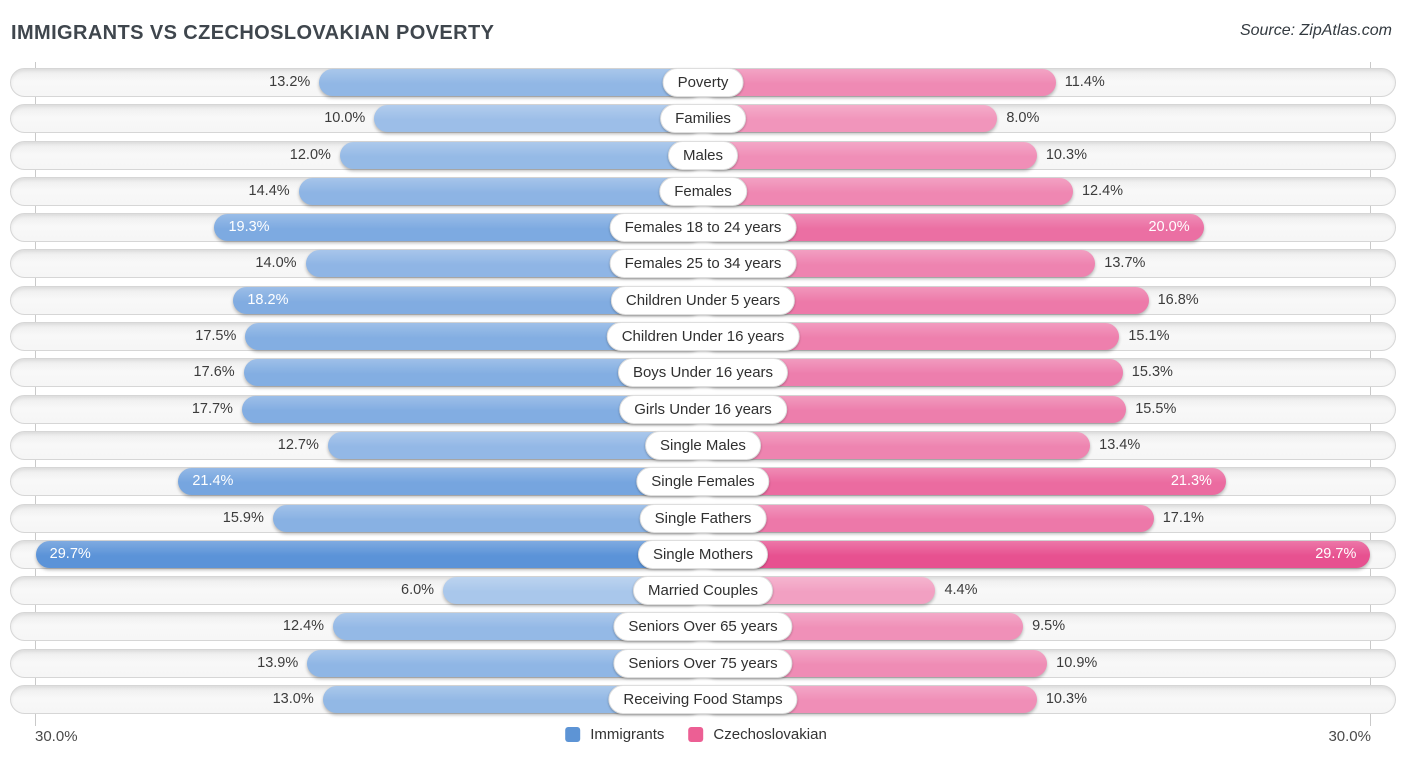 This screenshot has width=1406, height=758. I want to click on czechoslovakian-value-label: 11.4%, so click(1084, 82).